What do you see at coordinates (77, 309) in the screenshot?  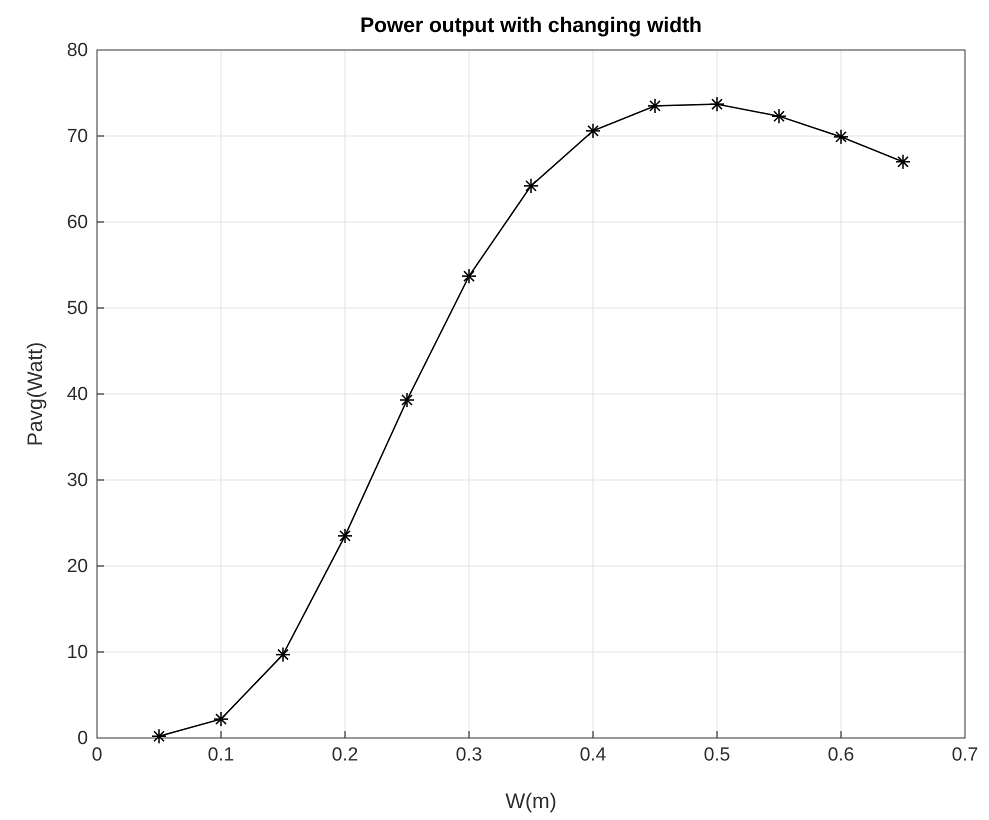 I see `y-tick-label: 50` at bounding box center [77, 309].